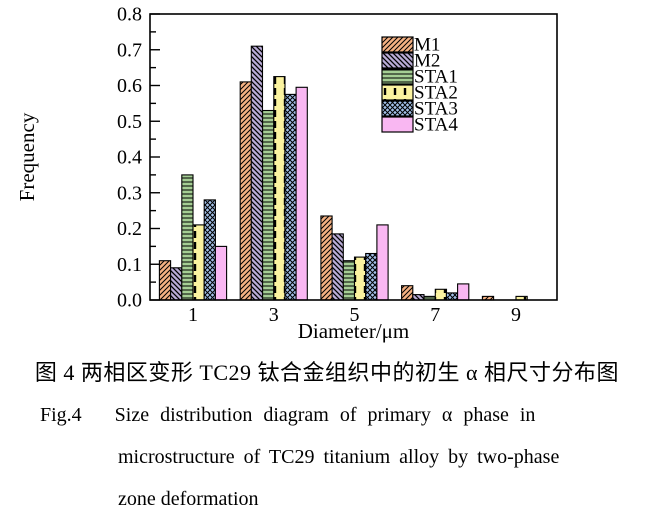 The height and width of the screenshot is (518, 654). I want to click on bar-STA4-d5, so click(382, 262).